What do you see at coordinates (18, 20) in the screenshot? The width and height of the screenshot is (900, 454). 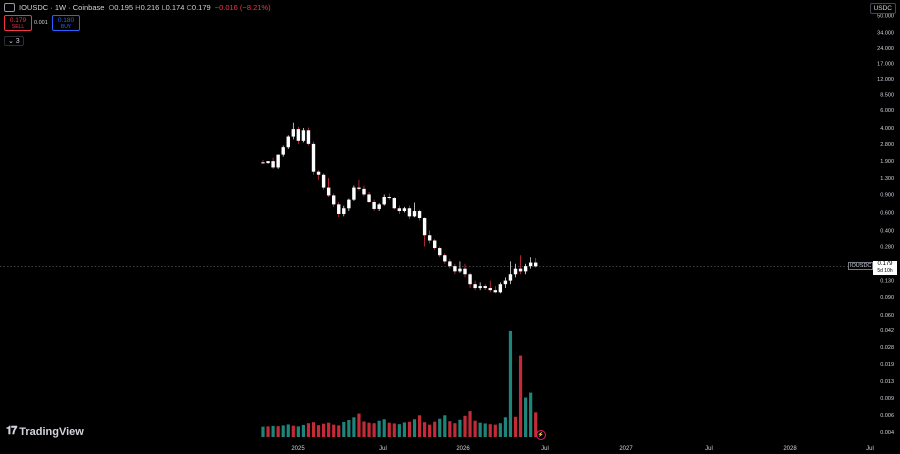 I see `sell-price: 0.179` at bounding box center [18, 20].